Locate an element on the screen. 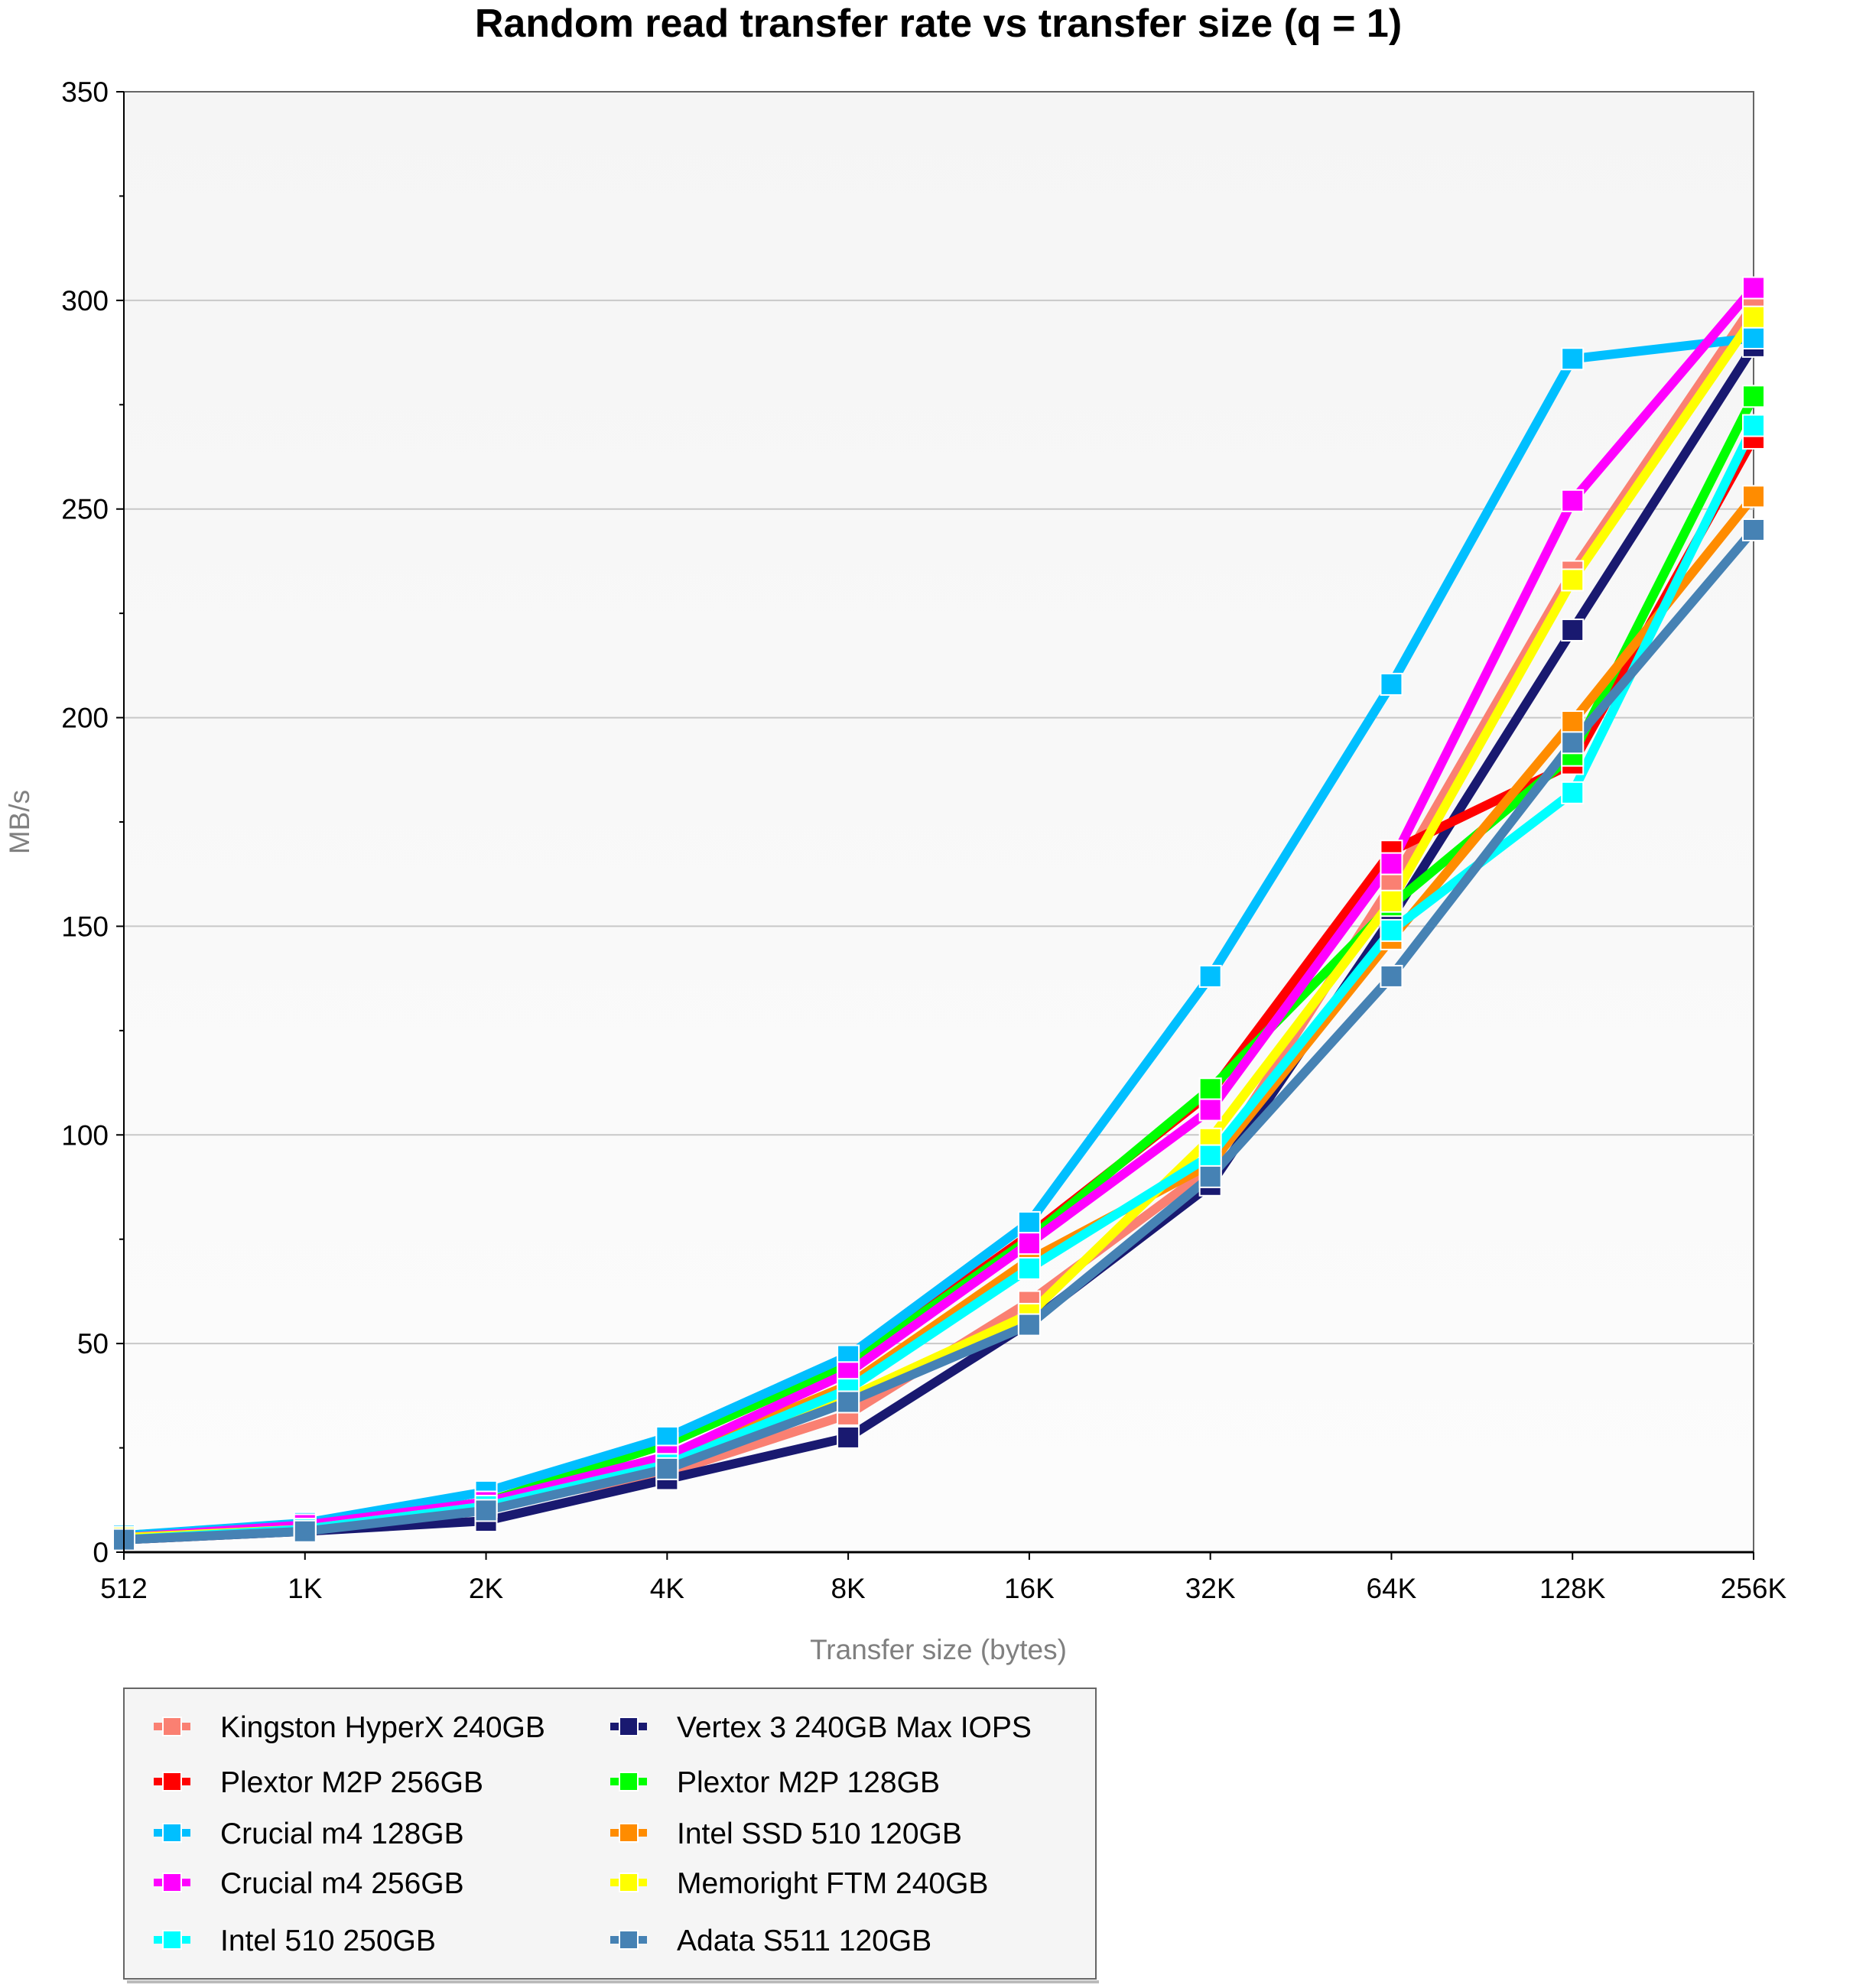 This screenshot has height=1988, width=1866. legend-item: Adata S511 120GB is located at coordinates (770, 1941).